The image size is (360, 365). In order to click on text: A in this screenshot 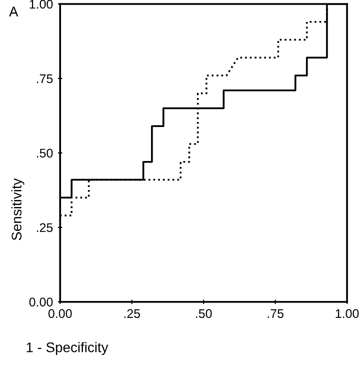, I will do `click(13, 11)`.